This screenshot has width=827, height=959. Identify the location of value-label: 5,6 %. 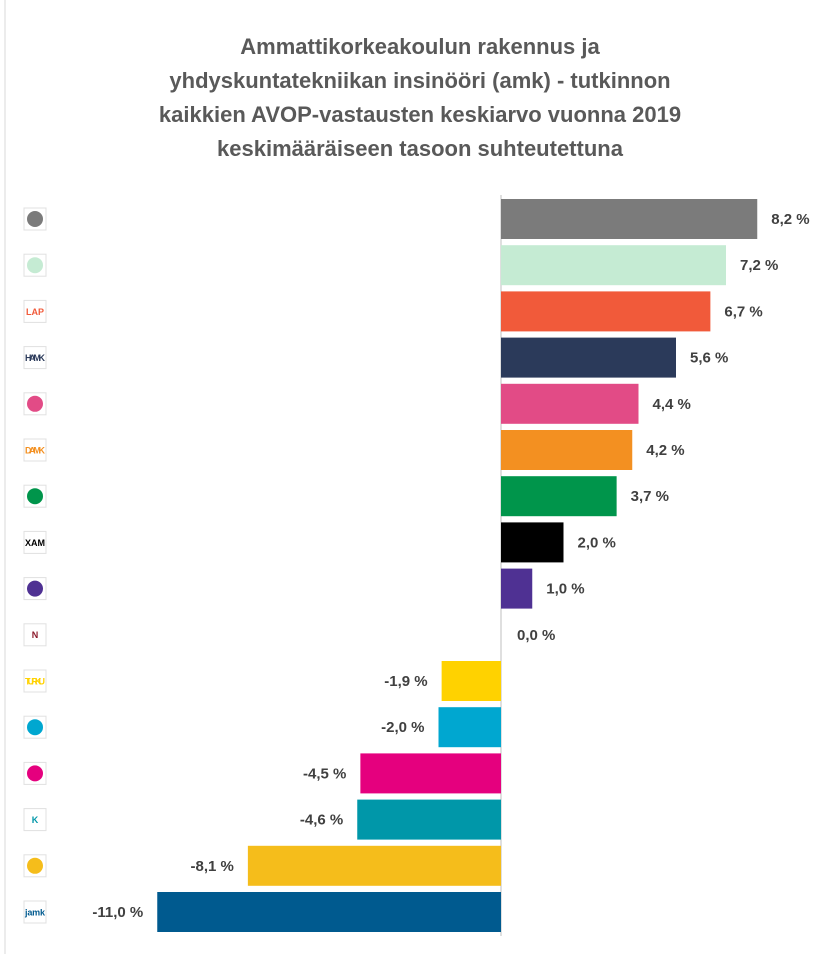
(709, 358).